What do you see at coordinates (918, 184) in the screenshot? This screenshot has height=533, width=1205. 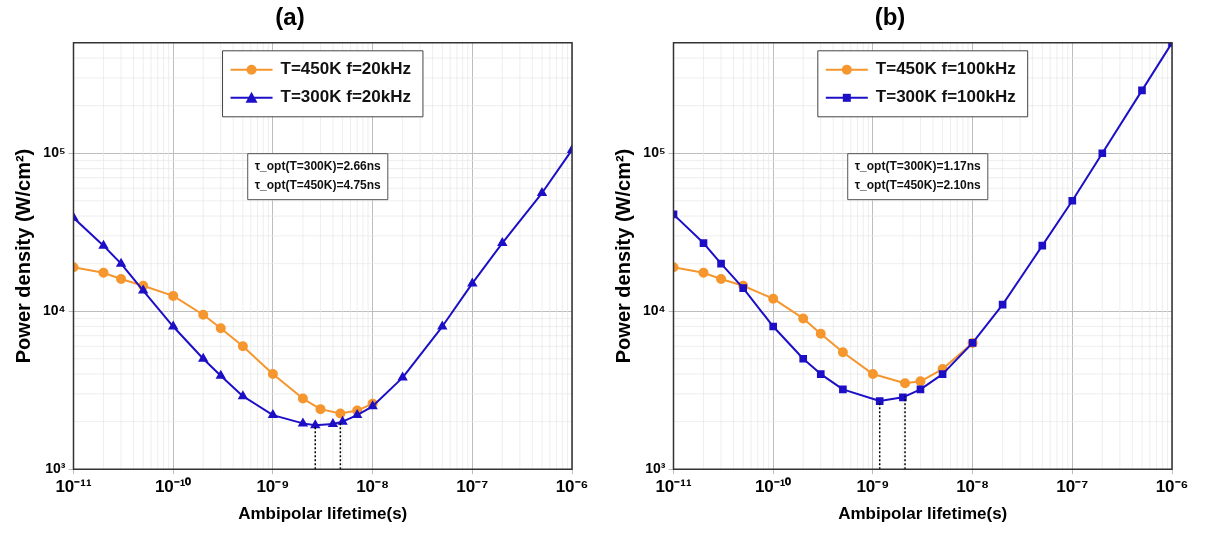 I see `annotation: τ_opt(T=450K)=2.10ns` at bounding box center [918, 184].